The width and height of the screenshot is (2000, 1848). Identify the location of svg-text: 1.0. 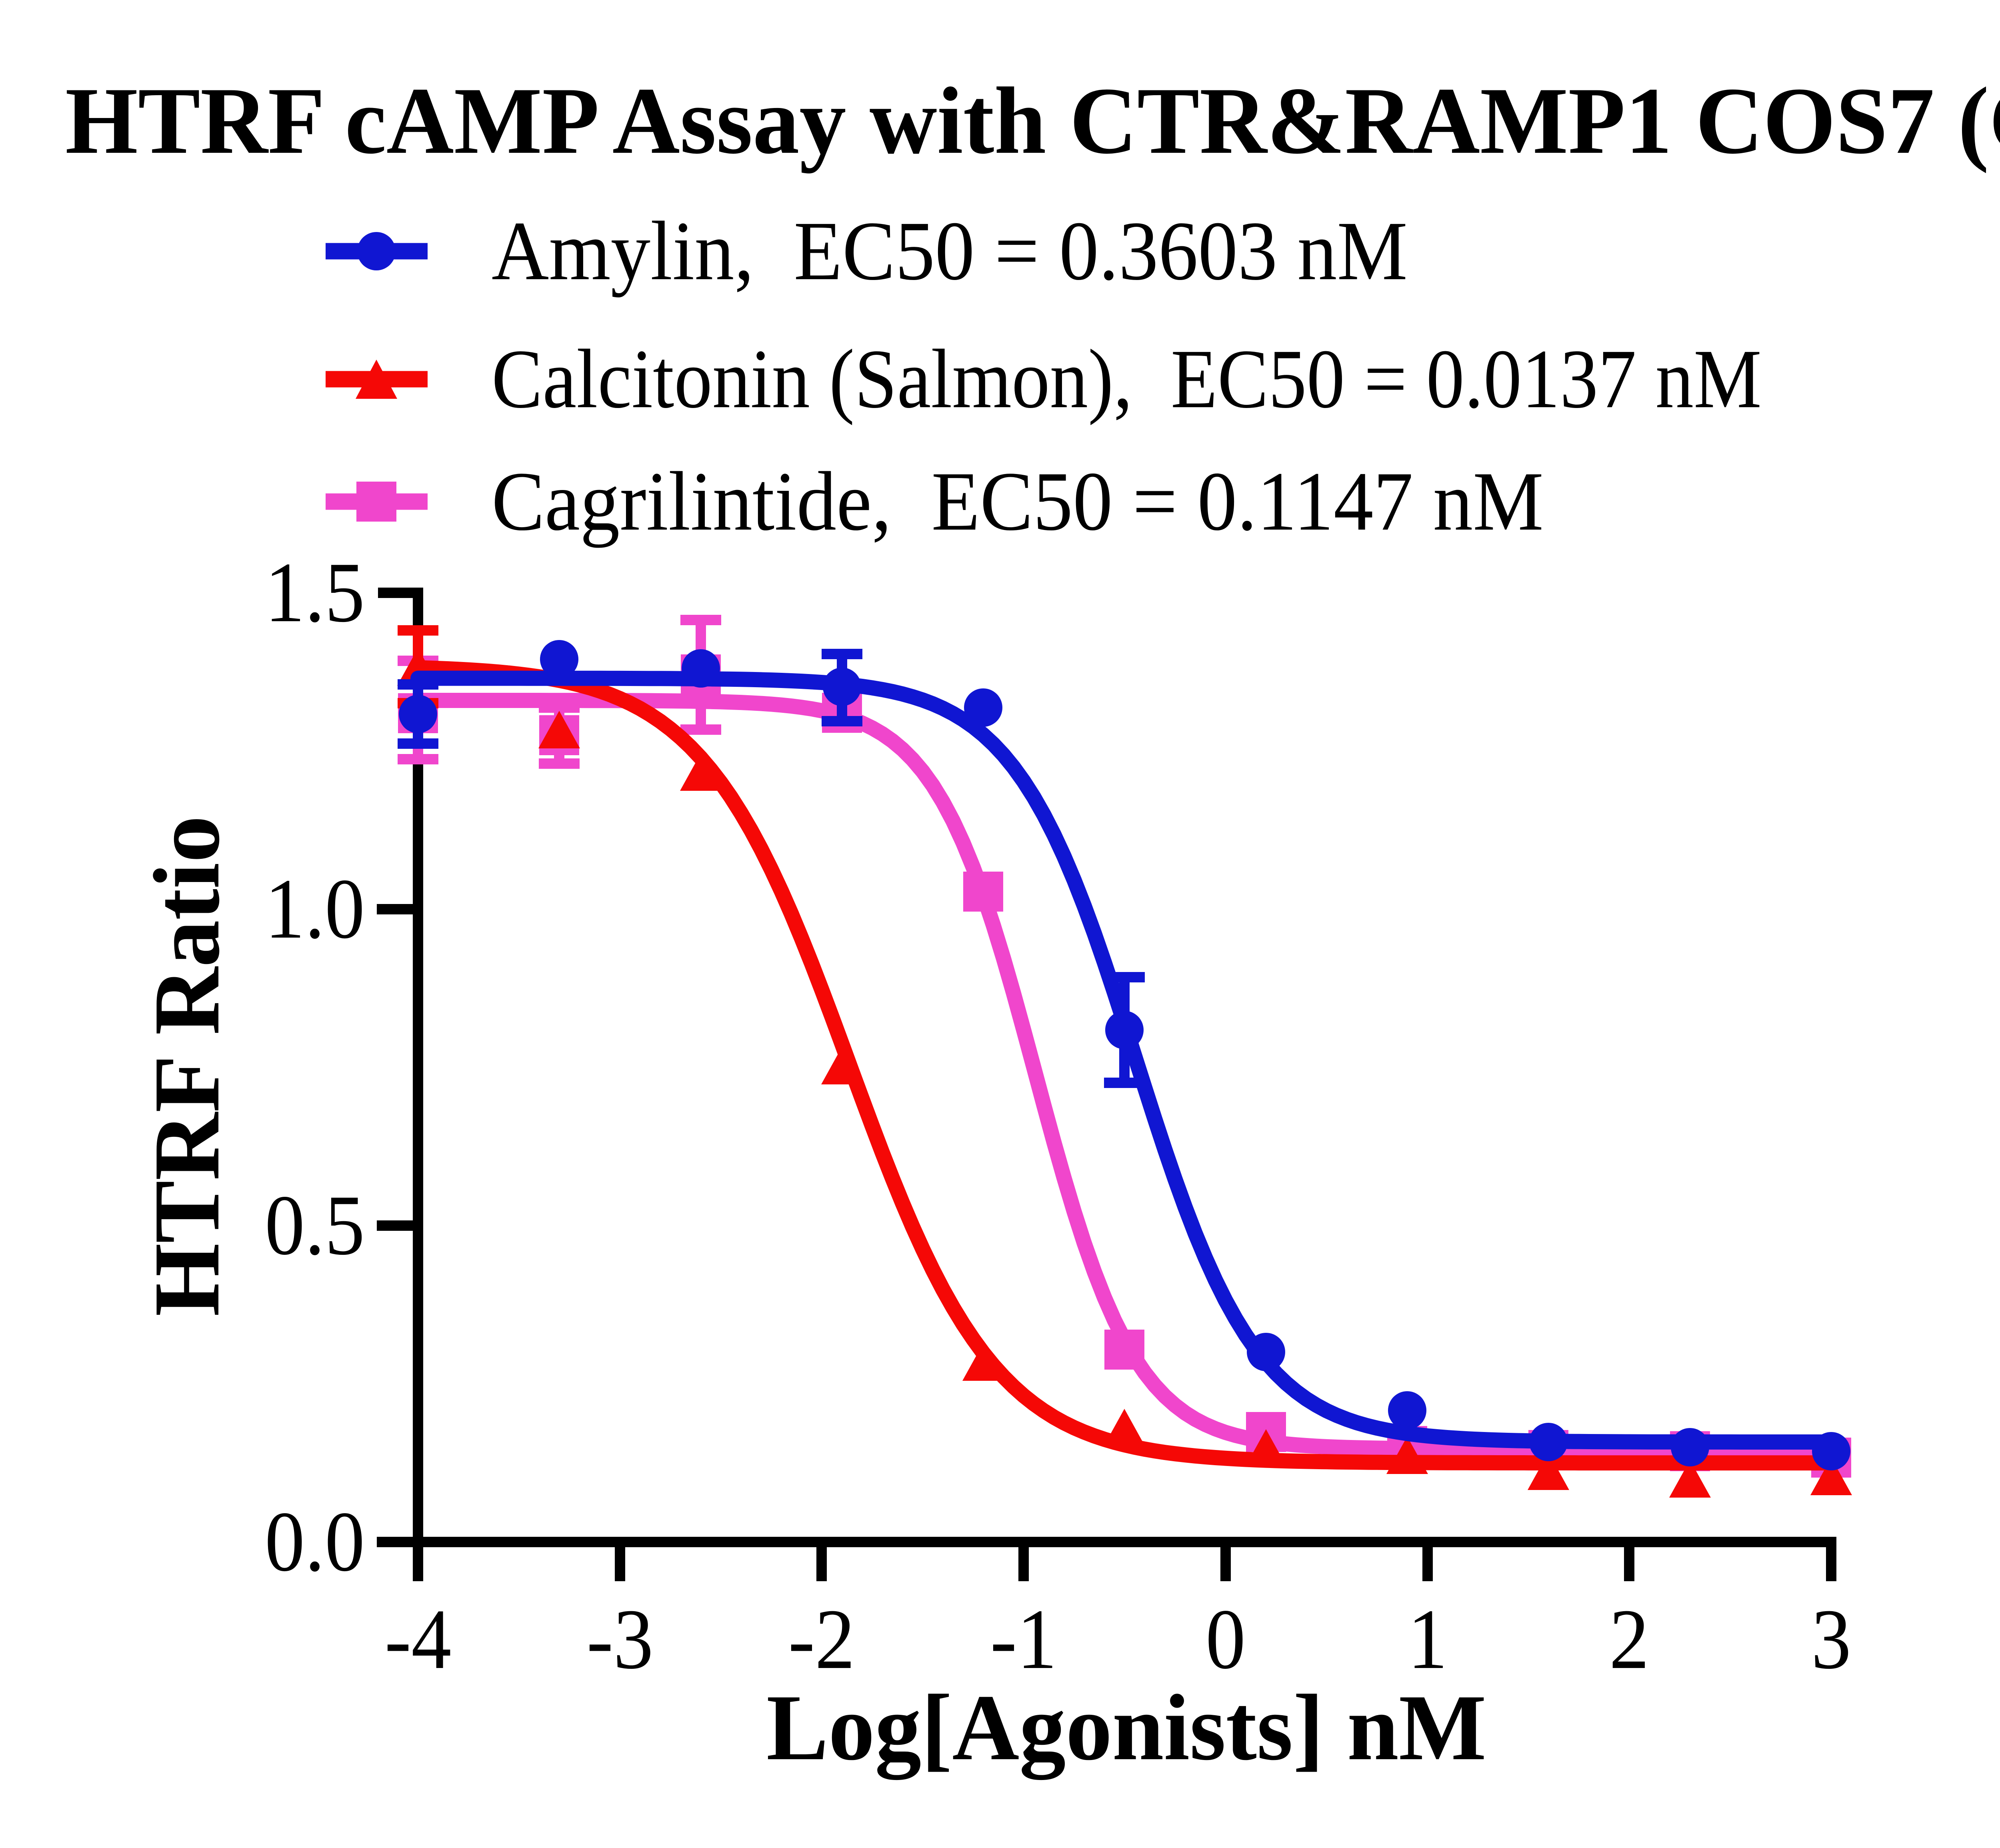
(315, 908).